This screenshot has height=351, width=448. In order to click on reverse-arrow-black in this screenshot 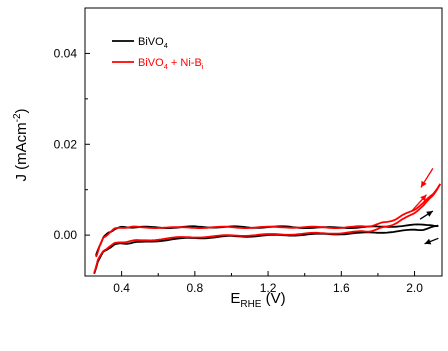, I will do `click(431, 241)`.